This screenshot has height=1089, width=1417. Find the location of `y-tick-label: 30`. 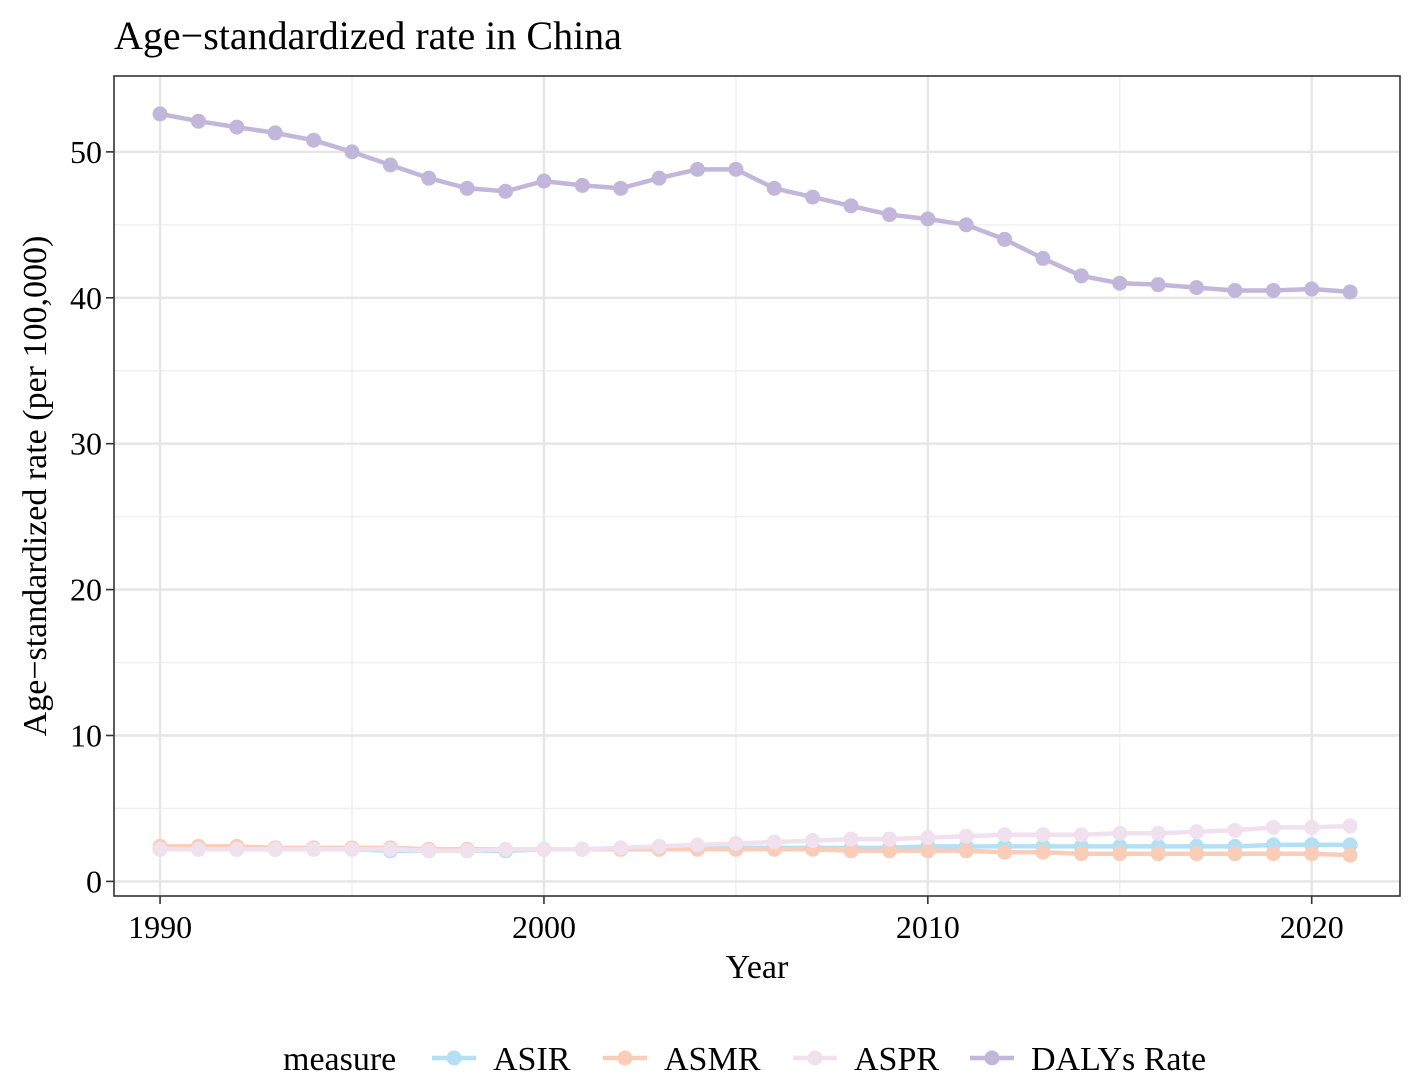

y-tick-label: 30 is located at coordinates (86, 444).